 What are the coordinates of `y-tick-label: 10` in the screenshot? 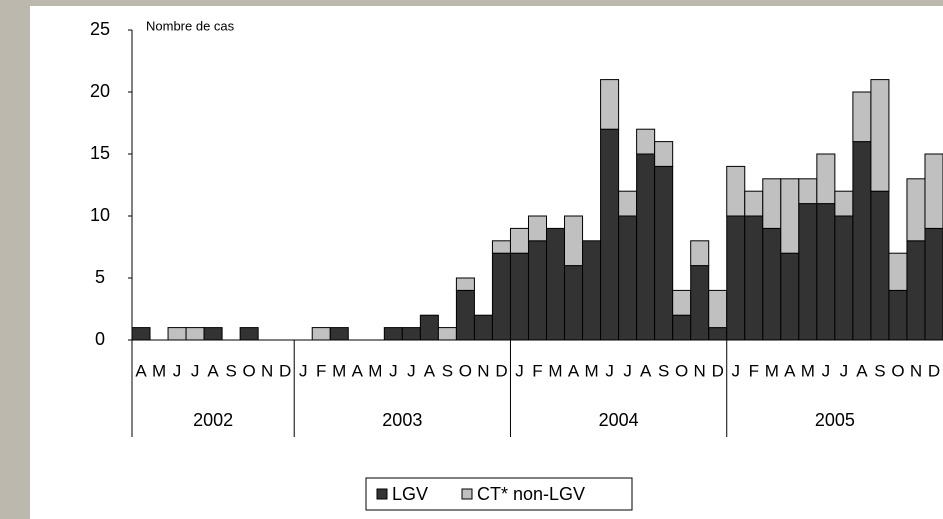 It's located at (100, 215).